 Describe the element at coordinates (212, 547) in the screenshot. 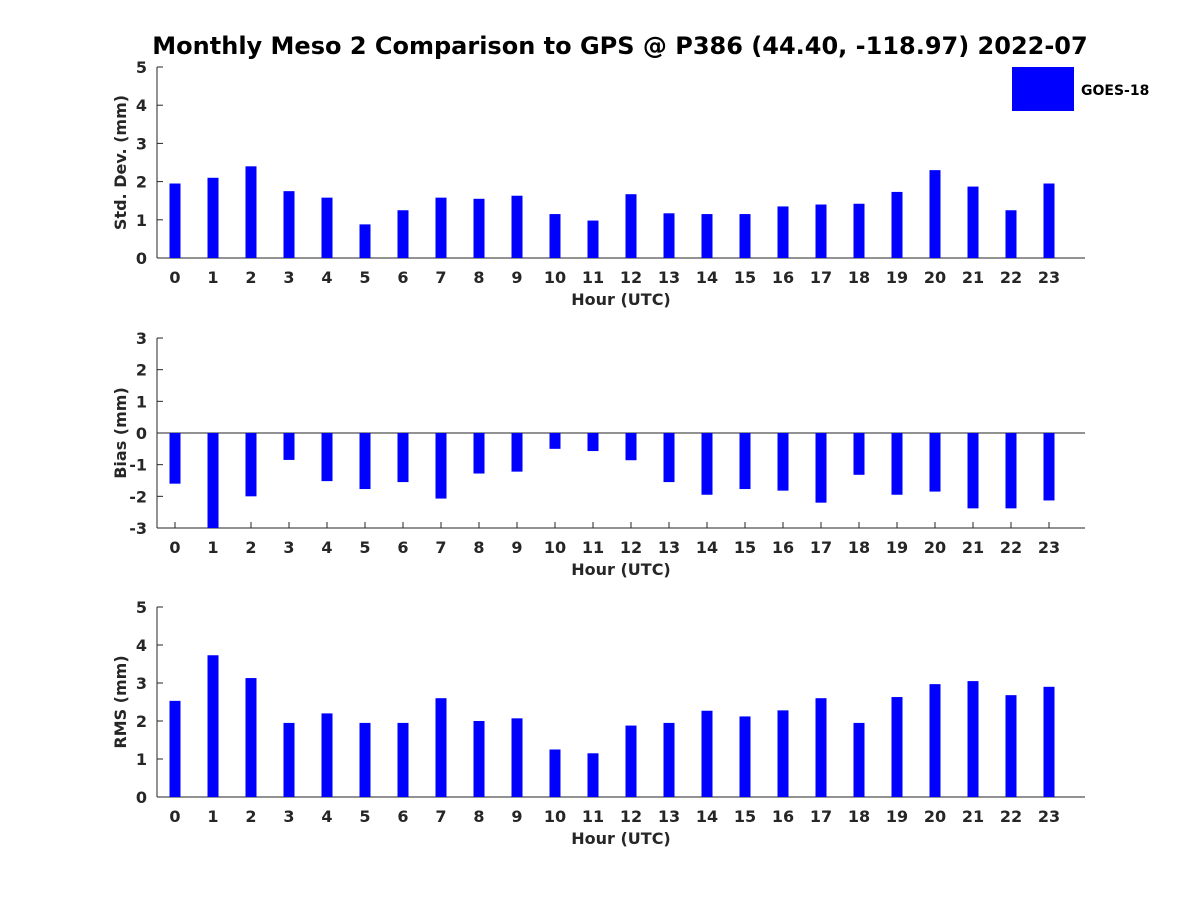

I see `bias-x-tick-label: 1` at that location.